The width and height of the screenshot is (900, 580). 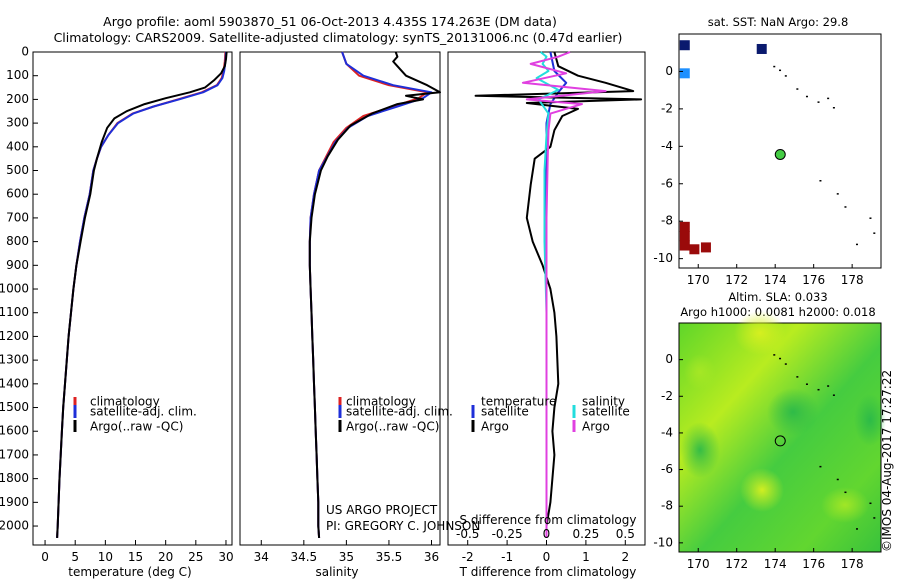 What do you see at coordinates (586, 534) in the screenshot?
I see `s-tick-label: 0.25` at bounding box center [586, 534].